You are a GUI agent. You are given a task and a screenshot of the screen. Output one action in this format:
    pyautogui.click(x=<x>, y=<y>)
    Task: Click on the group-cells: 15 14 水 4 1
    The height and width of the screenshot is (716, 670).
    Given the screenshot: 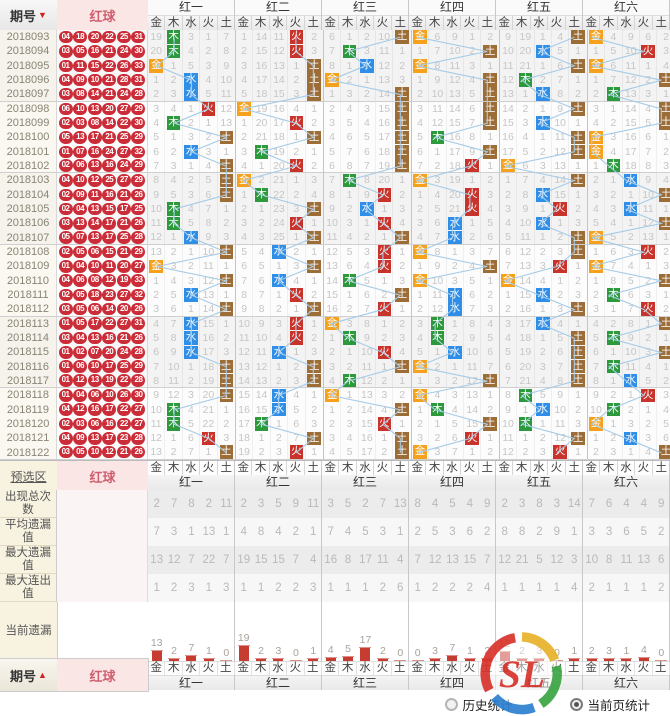 What is the action you would take?
    pyautogui.click(x=280, y=395)
    